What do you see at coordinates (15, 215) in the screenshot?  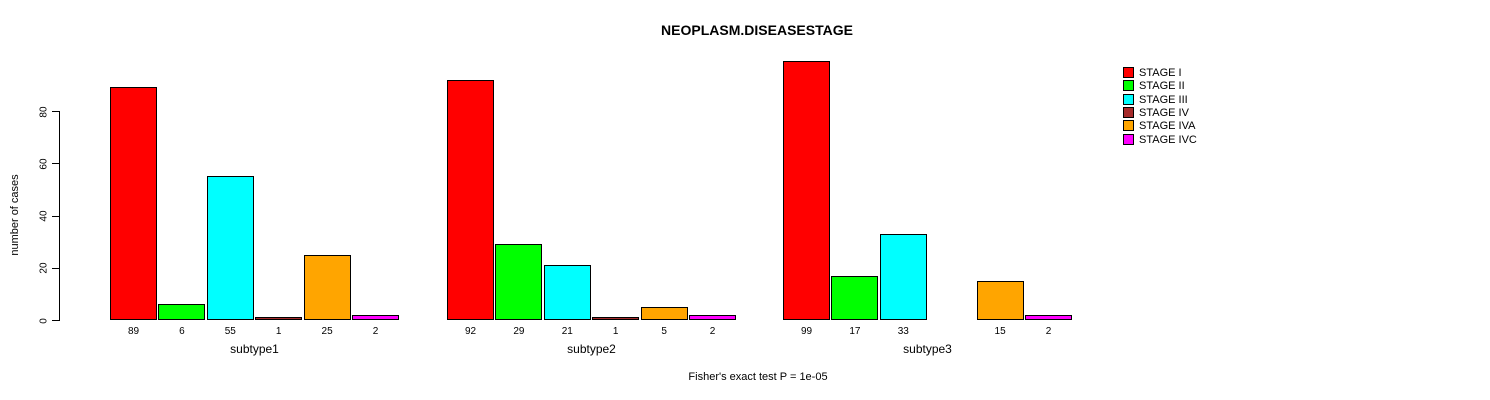 I see `y-axis-label: number of cases` at bounding box center [15, 215].